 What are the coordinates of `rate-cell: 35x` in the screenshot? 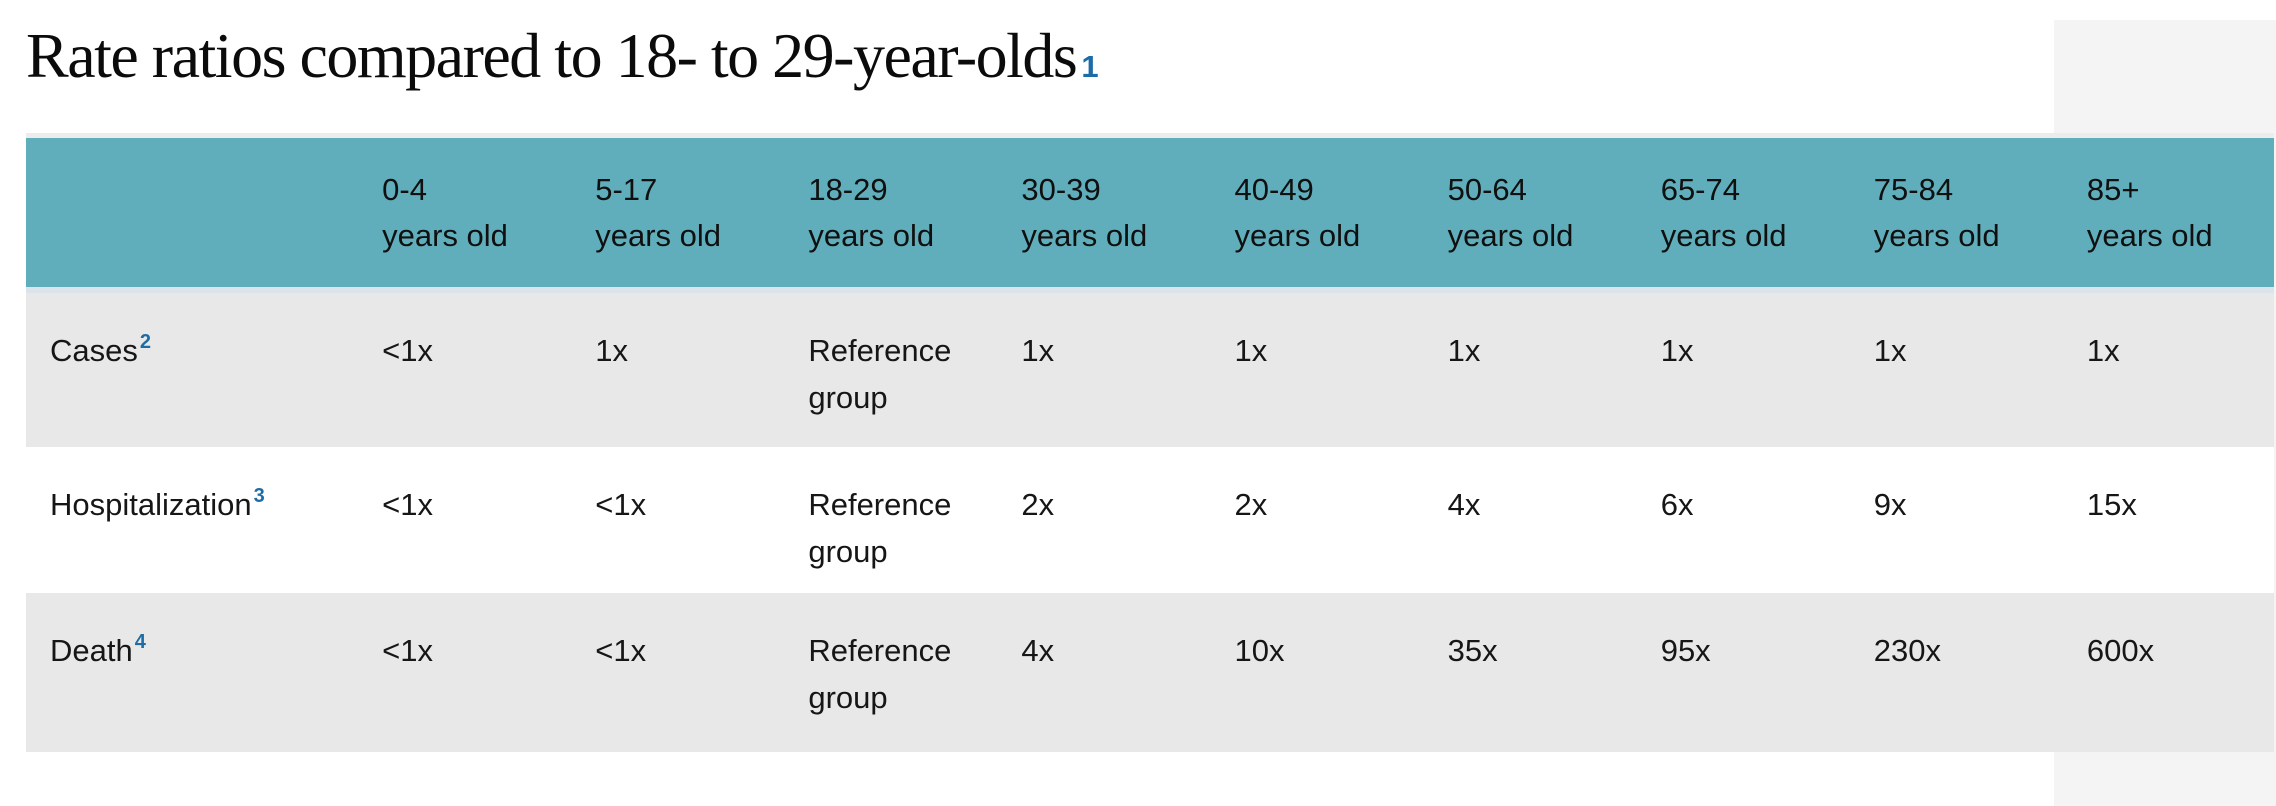 It's located at (1472, 650).